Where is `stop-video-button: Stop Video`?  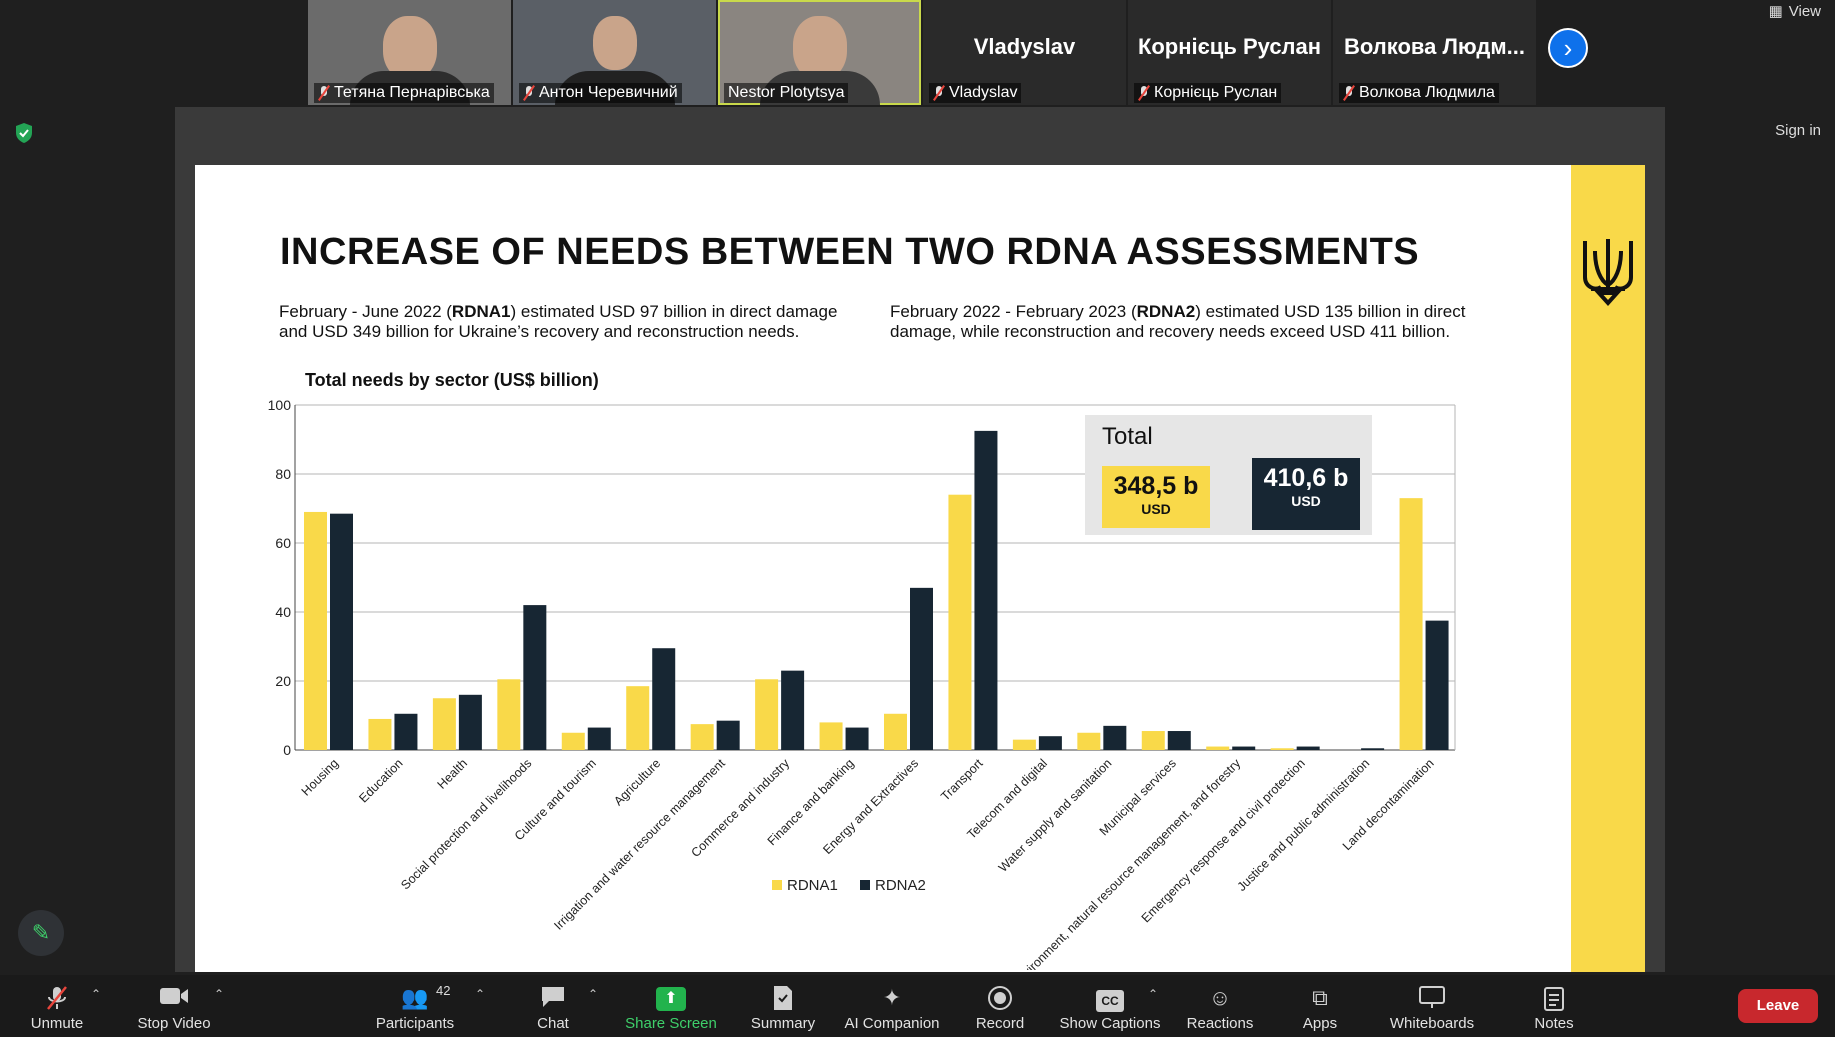
stop-video-button: Stop Video is located at coordinates (174, 1008).